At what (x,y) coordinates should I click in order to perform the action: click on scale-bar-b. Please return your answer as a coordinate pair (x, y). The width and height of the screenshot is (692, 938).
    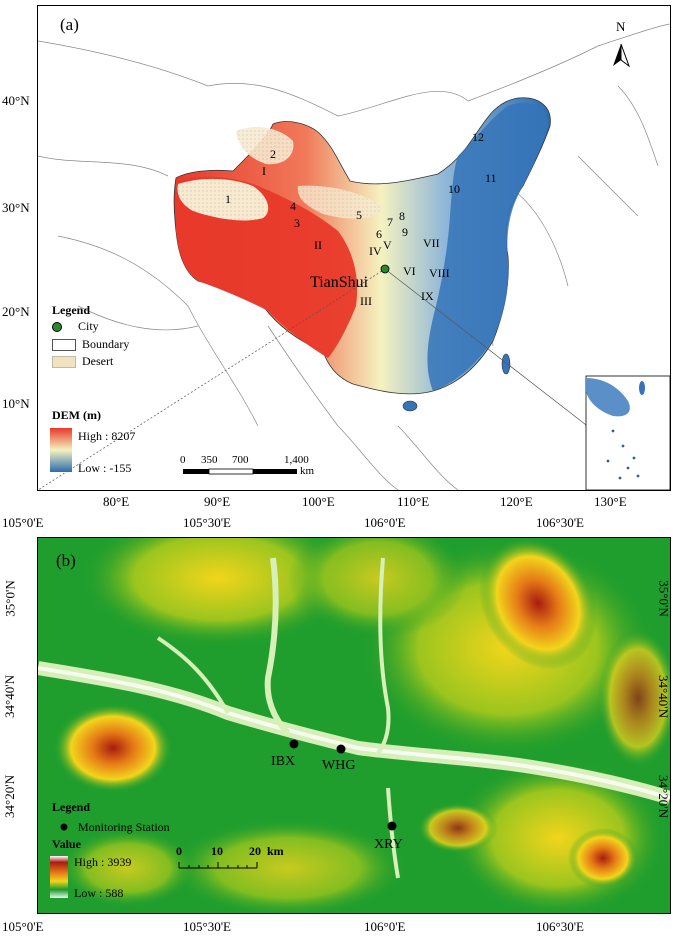
    Looking at the image, I should click on (218, 865).